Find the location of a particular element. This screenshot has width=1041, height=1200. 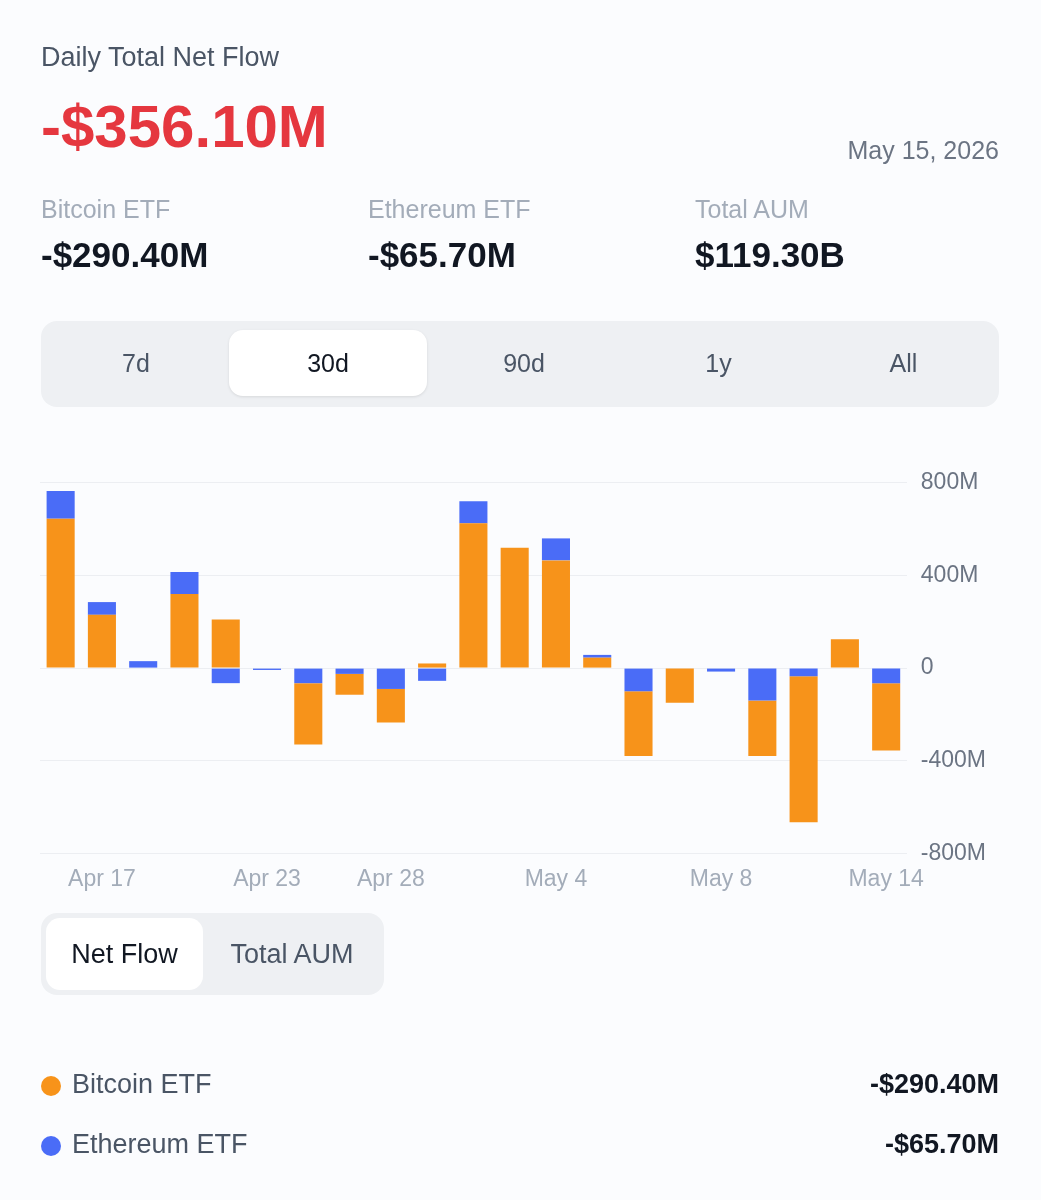

legend-label: Bitcoin ETF is located at coordinates (142, 1084).